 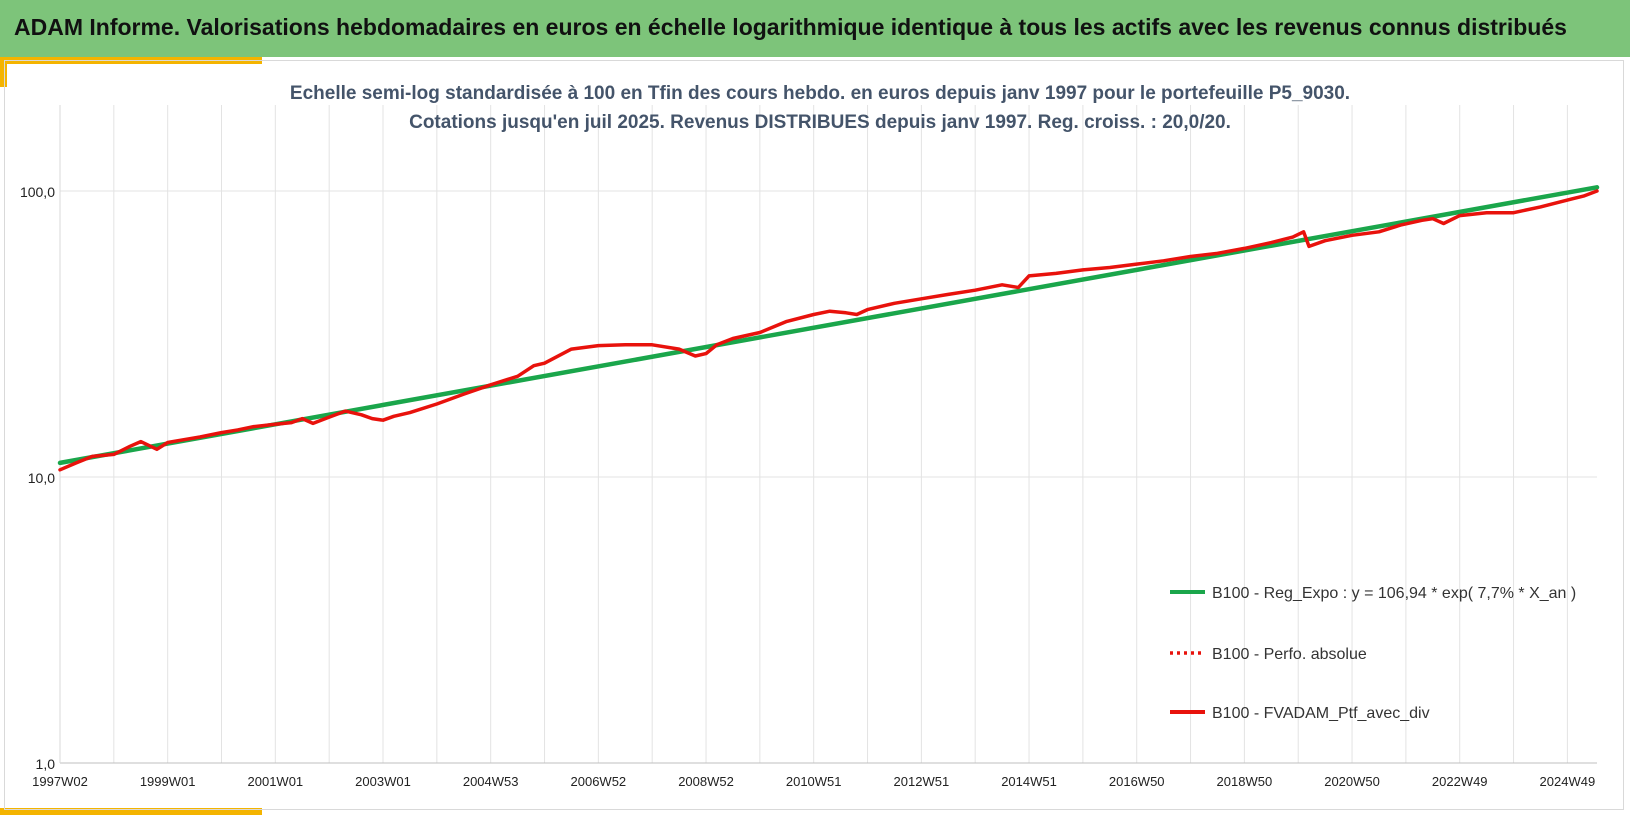 I want to click on x-tick-label: 2012W51, so click(x=922, y=781).